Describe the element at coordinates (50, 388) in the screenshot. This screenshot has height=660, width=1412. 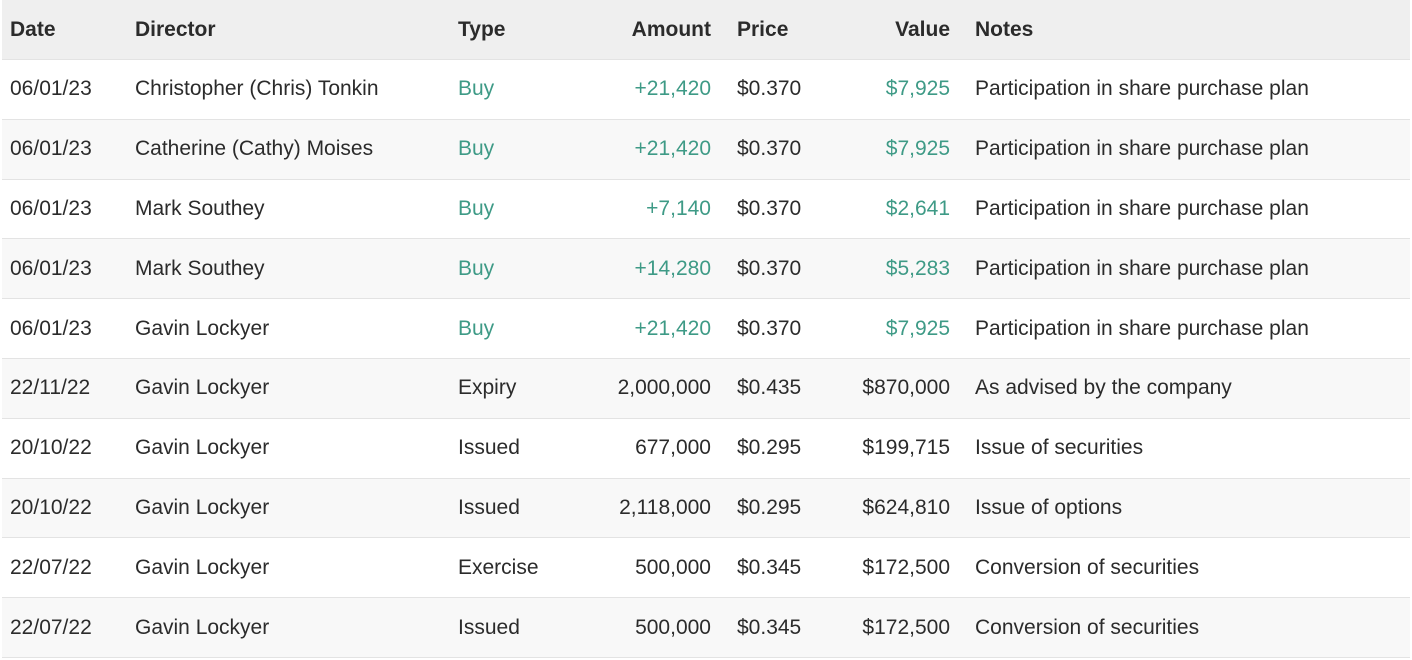
I see `table-cell: 22/11/22` at that location.